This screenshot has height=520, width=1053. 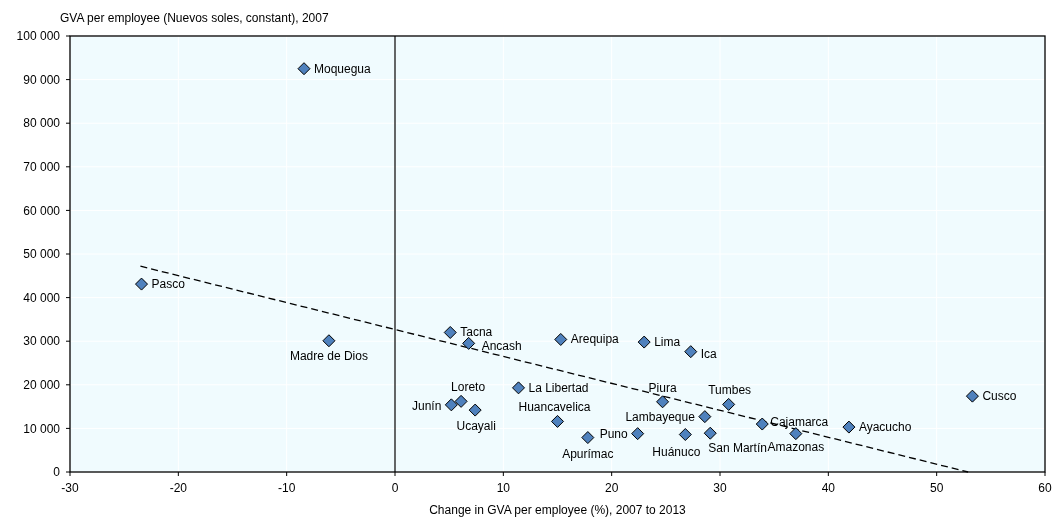 What do you see at coordinates (1045, 488) in the screenshot?
I see `x-tick-label: 60` at bounding box center [1045, 488].